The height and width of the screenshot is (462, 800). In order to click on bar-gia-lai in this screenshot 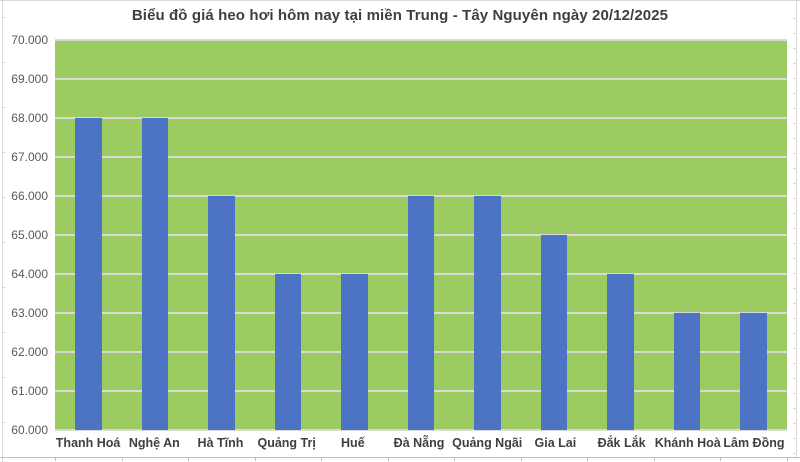, I will do `click(554, 332)`.